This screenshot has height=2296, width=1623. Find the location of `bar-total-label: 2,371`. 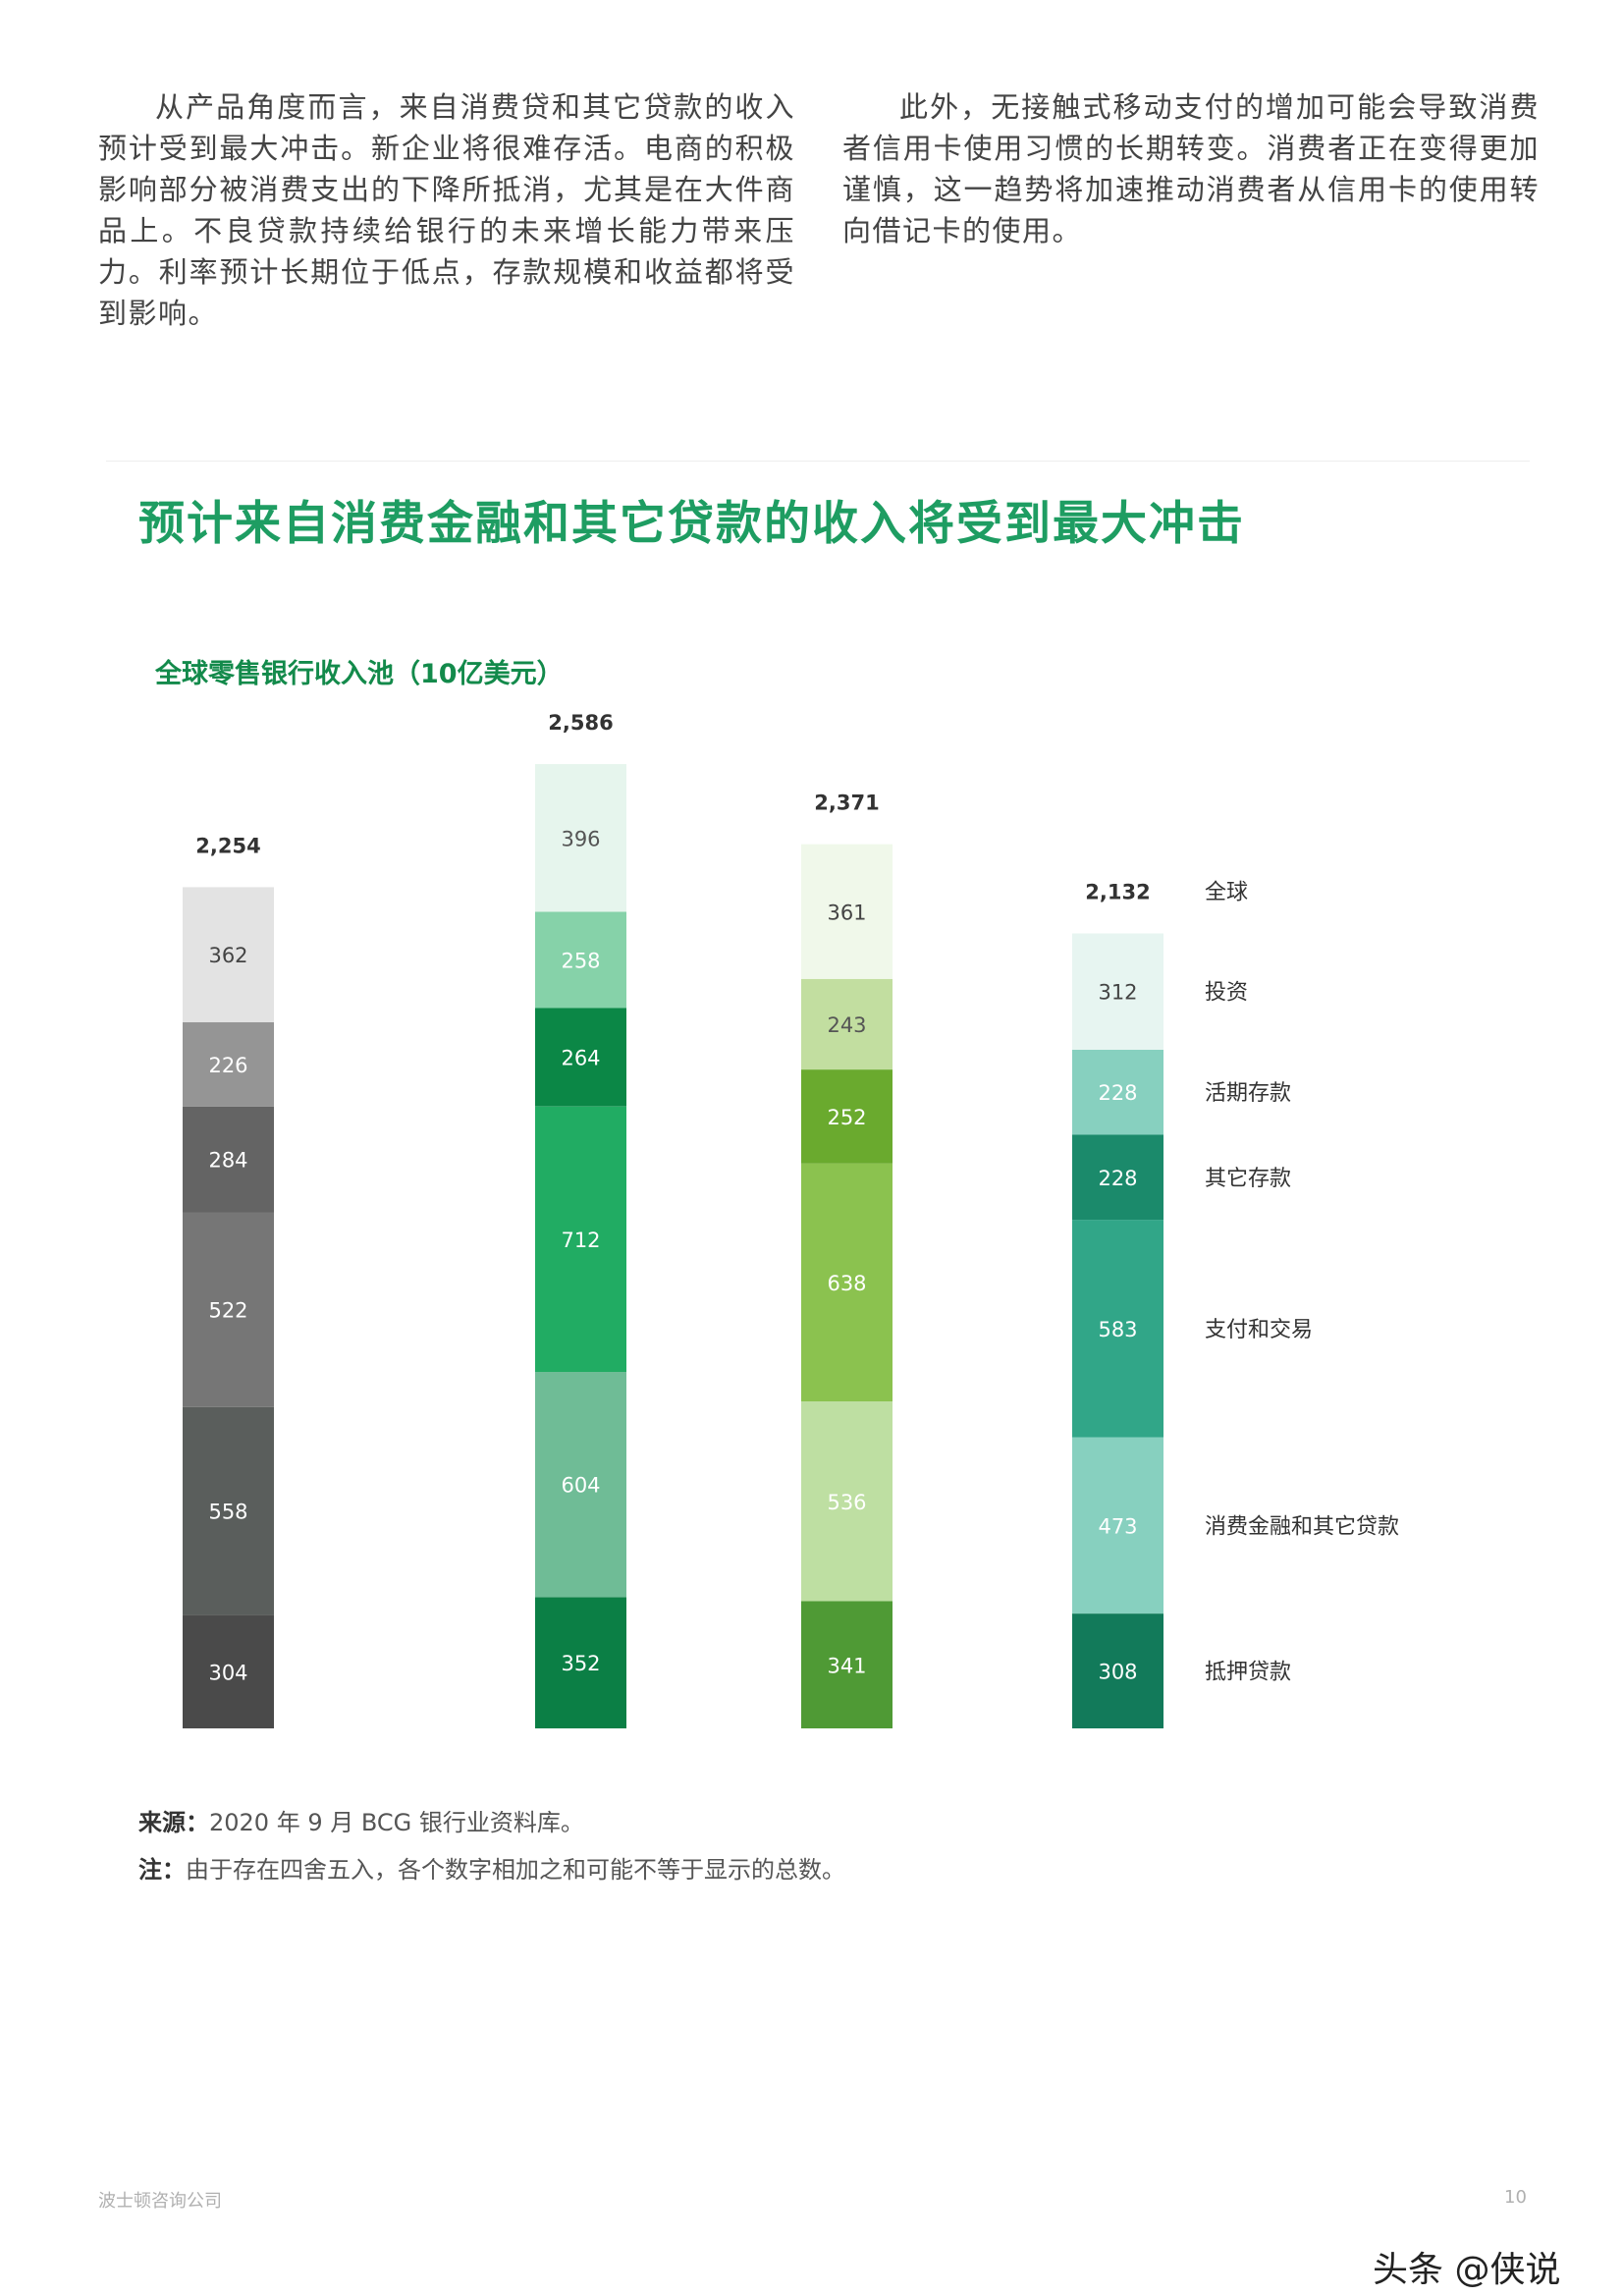

bar-total-label: 2,371 is located at coordinates (846, 803).